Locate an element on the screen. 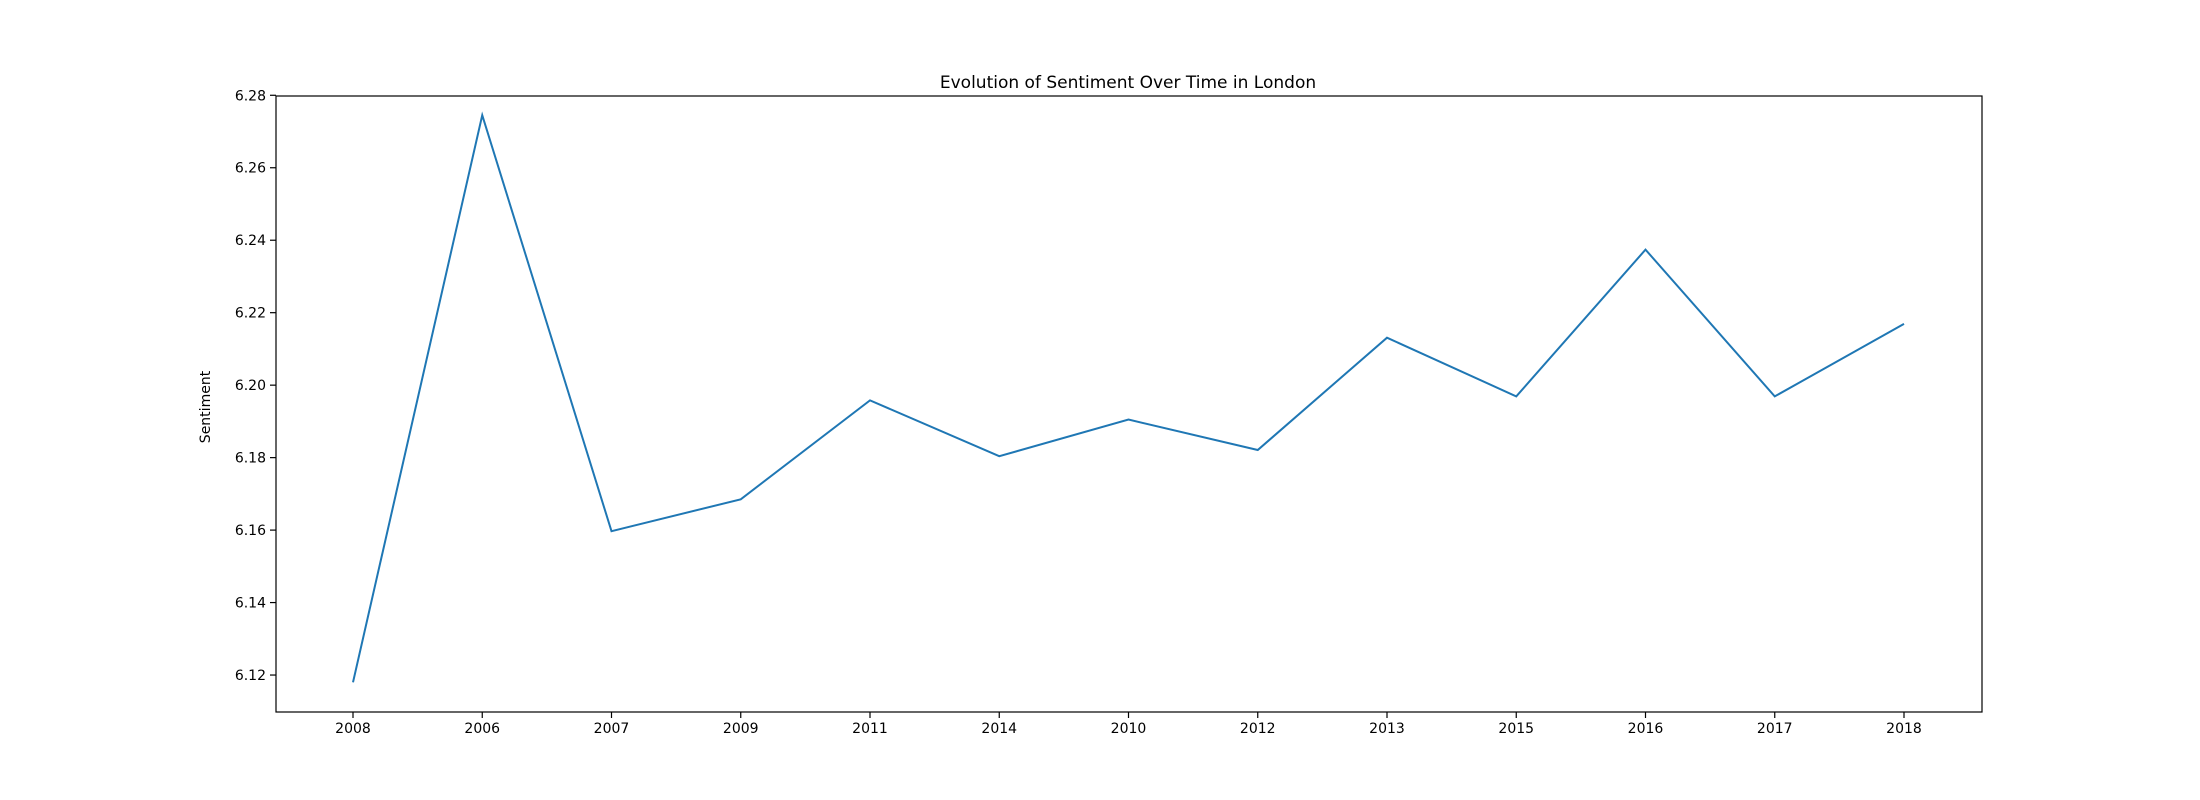 The width and height of the screenshot is (2200, 800). x-tick-label: 2016 is located at coordinates (1646, 729).